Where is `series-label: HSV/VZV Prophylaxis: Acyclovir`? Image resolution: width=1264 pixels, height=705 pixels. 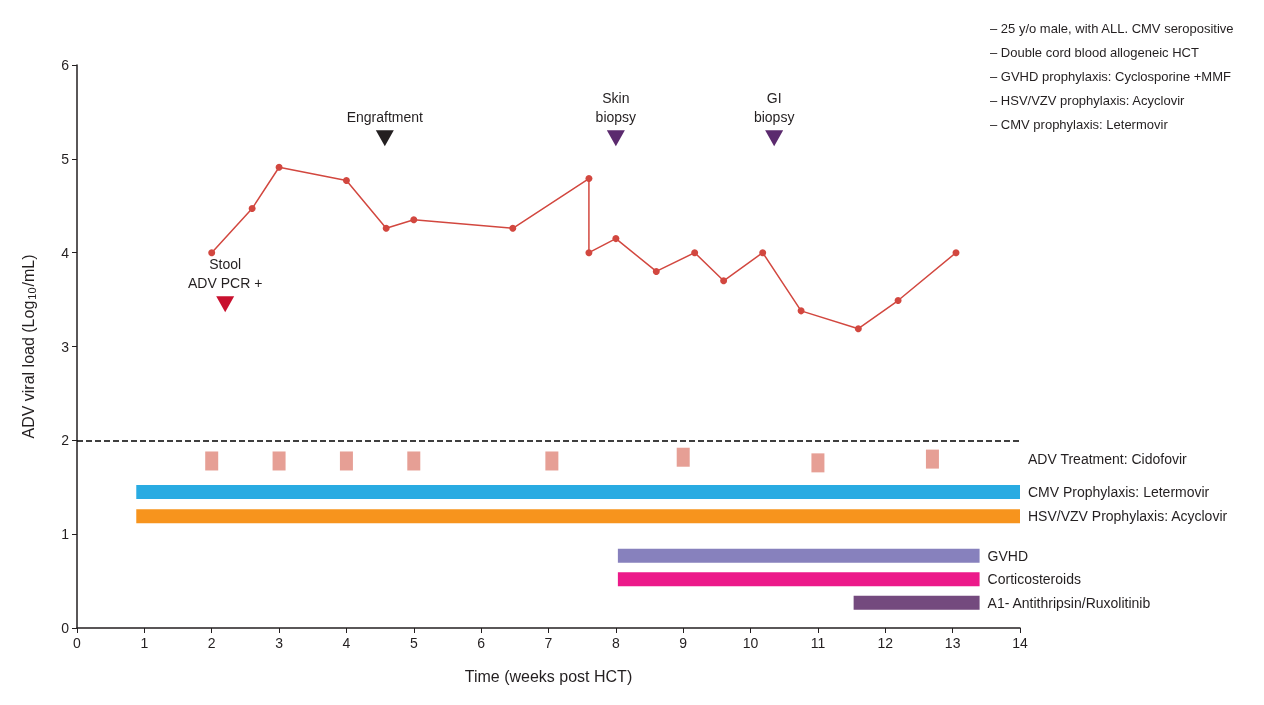 series-label: HSV/VZV Prophylaxis: Acyclovir is located at coordinates (1128, 516).